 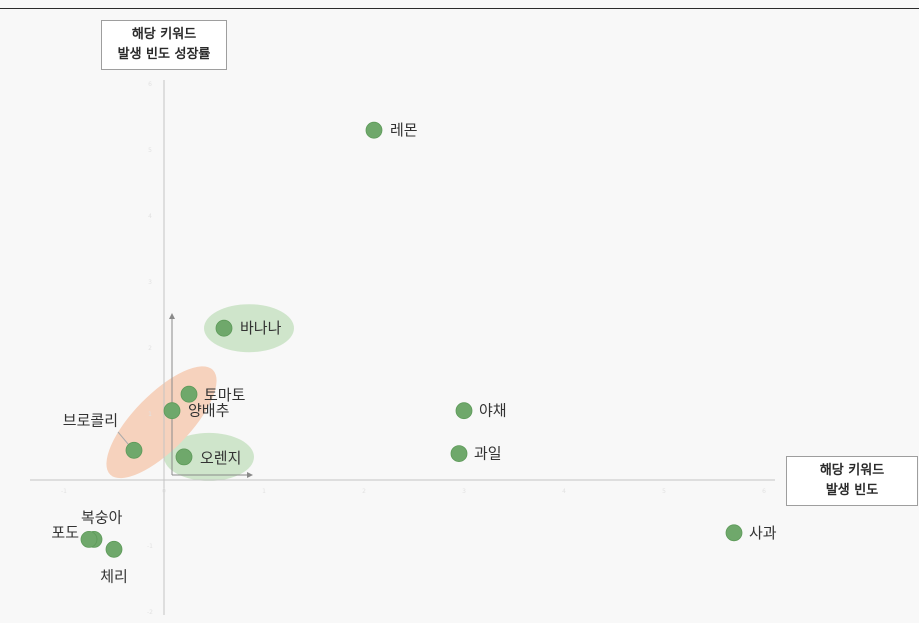 What do you see at coordinates (763, 533) in the screenshot?
I see `point-label: 사과` at bounding box center [763, 533].